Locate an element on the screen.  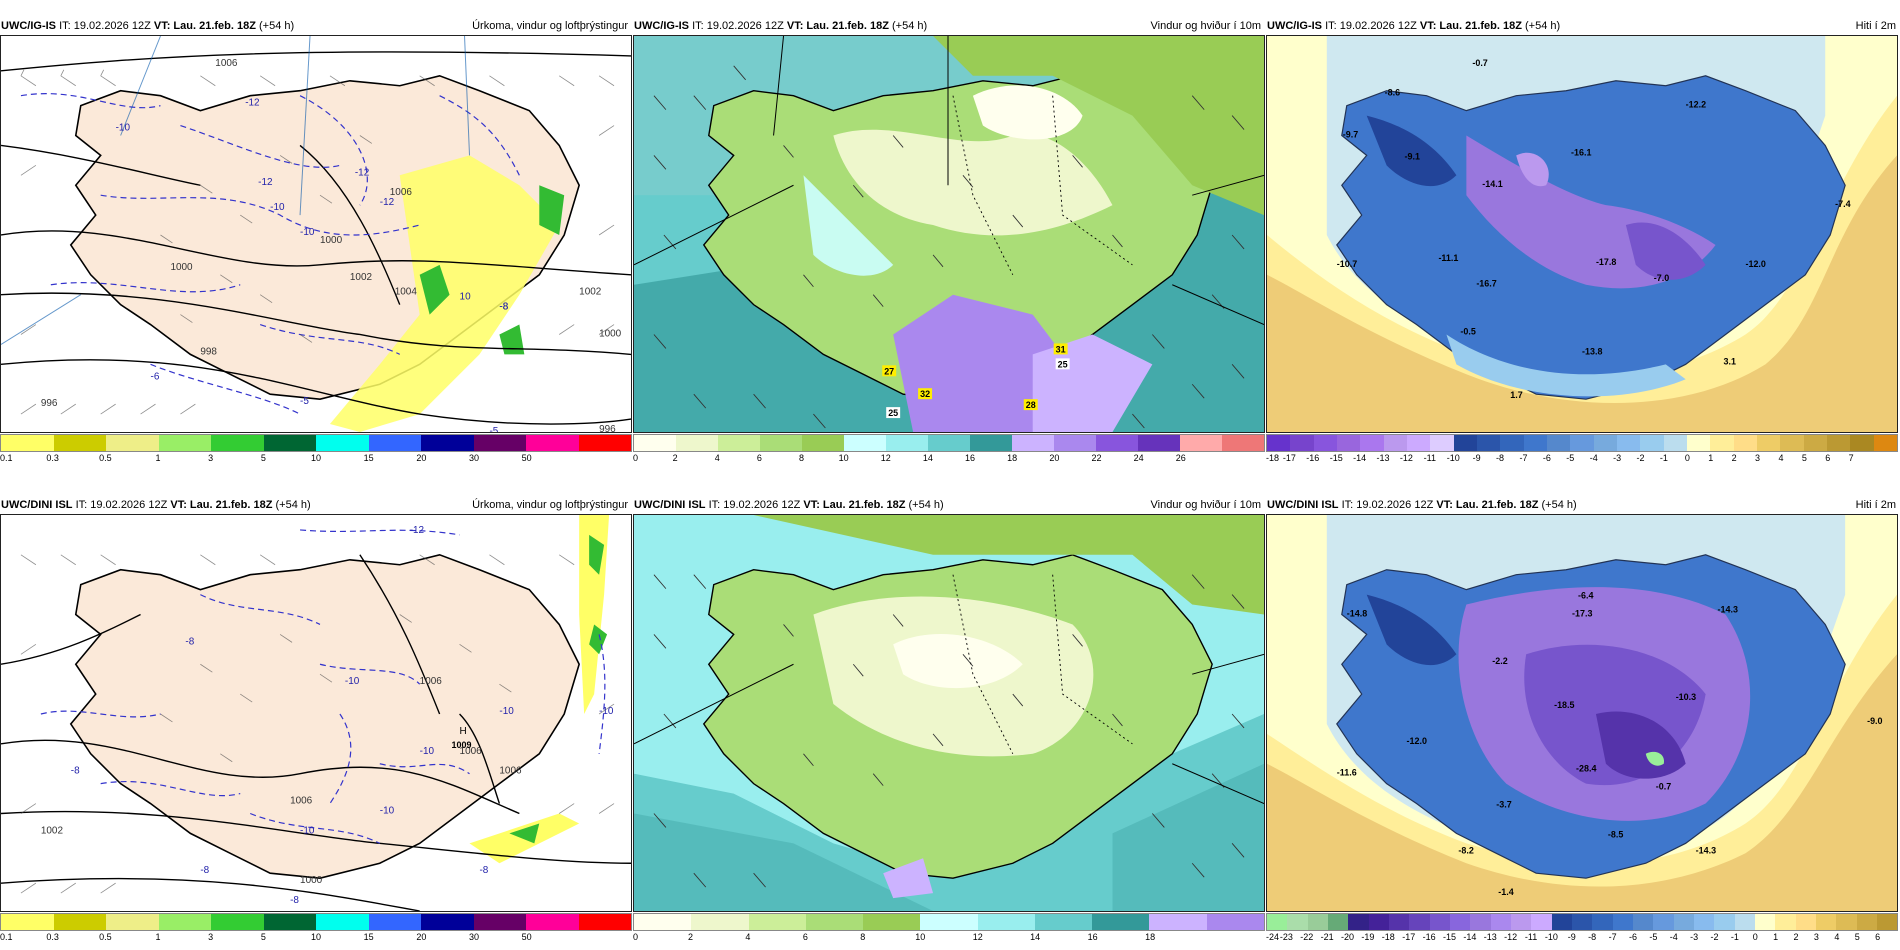
colorbar-tick-label: -23 is located at coordinates (1286, 937).